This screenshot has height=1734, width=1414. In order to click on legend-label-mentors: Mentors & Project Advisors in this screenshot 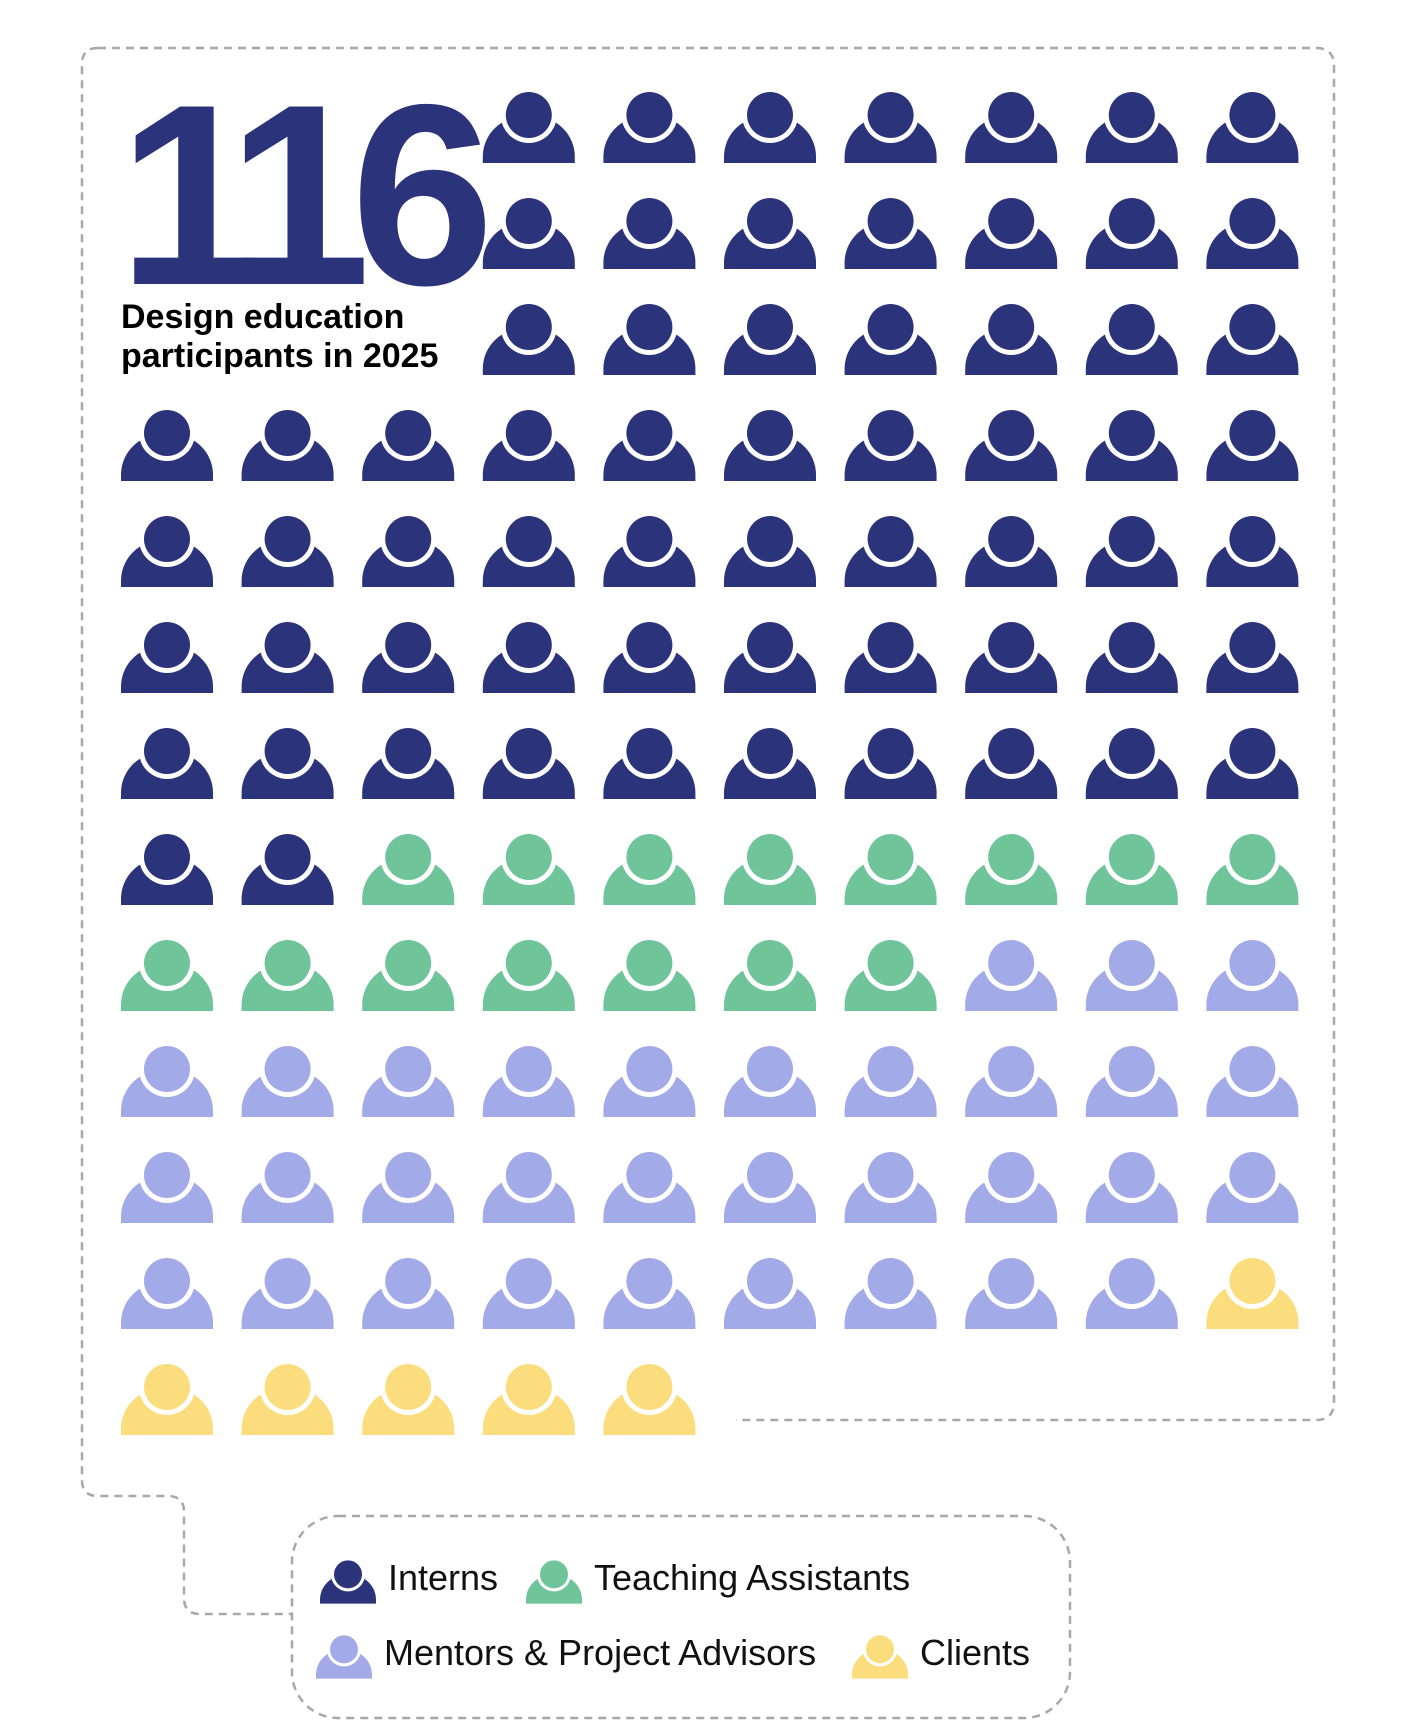, I will do `click(600, 1652)`.